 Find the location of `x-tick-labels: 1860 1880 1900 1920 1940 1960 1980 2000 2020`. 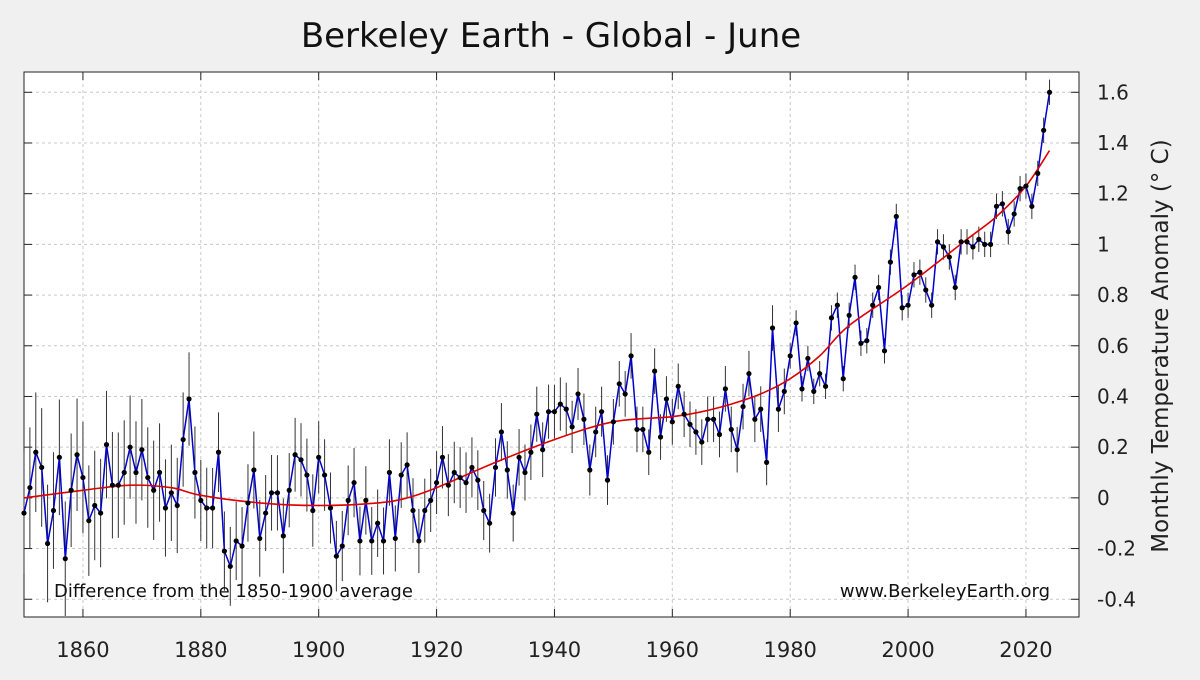

x-tick-labels: 1860 1880 1900 1920 1940 1960 1980 2000 2020 is located at coordinates (554, 650).